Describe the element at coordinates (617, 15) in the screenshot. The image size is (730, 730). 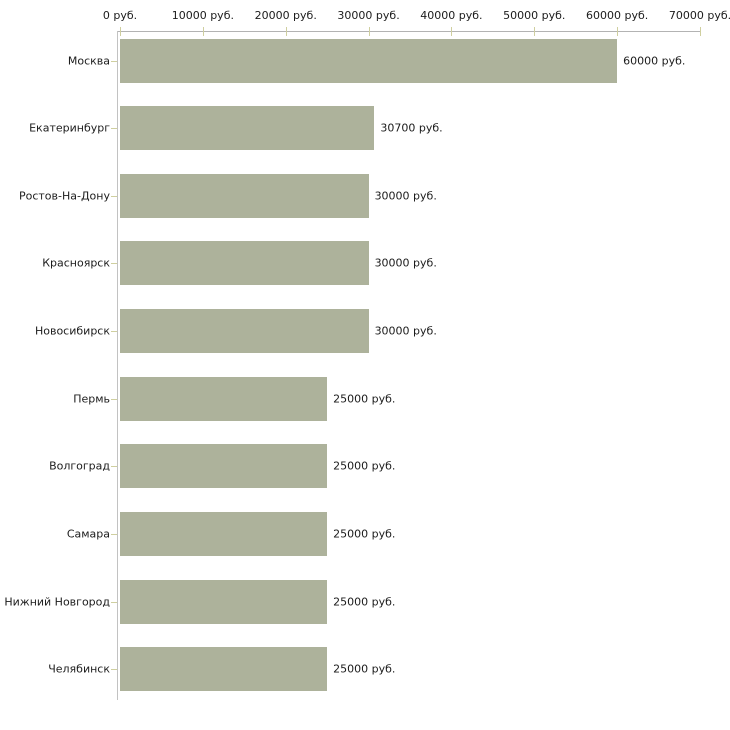
I see `x-axis-tick-label: 60000 руб.` at that location.